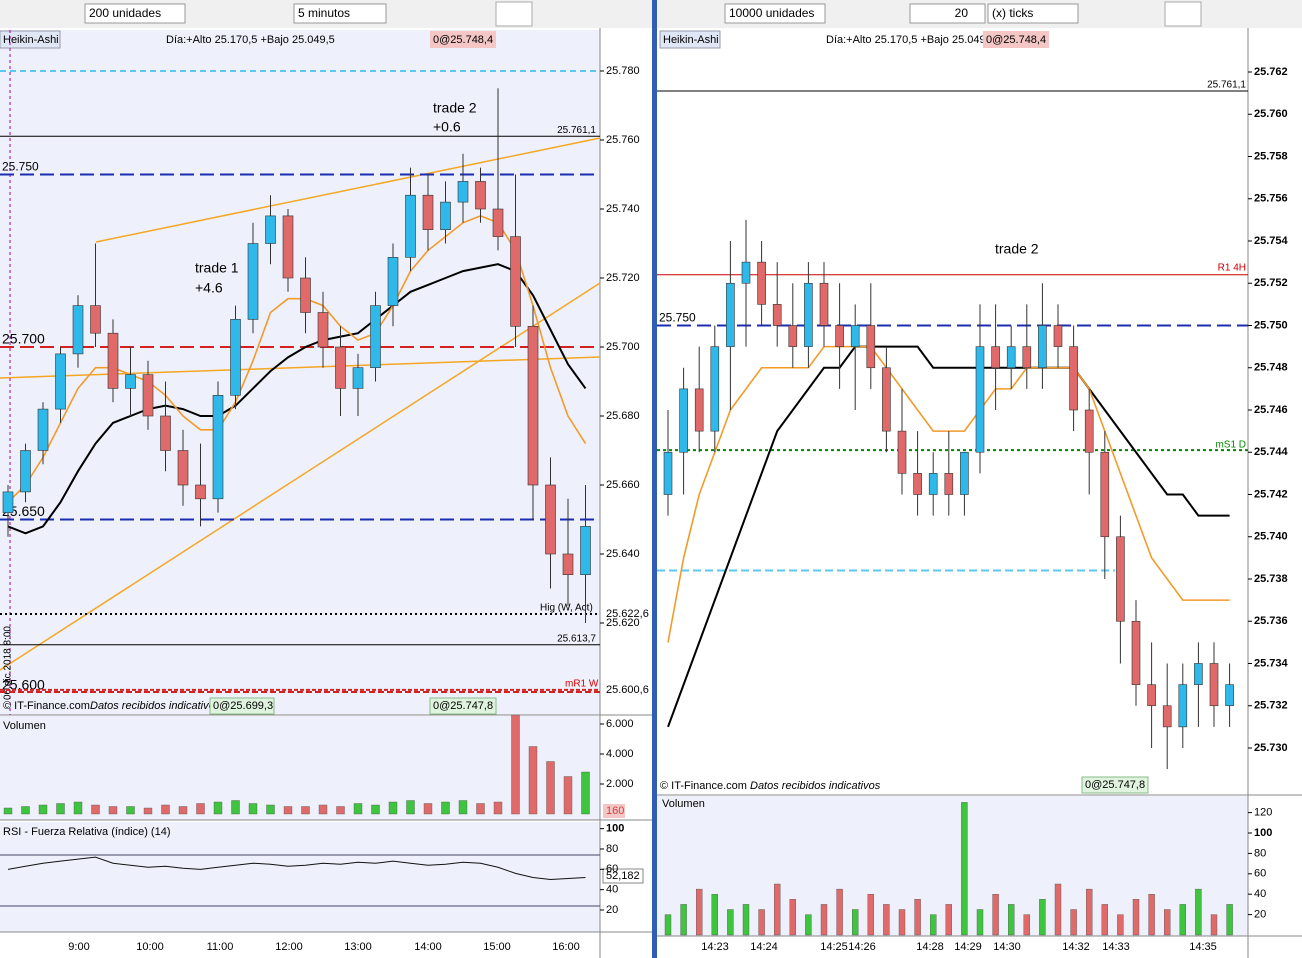 This screenshot has width=1302, height=958. I want to click on count-text: 20, so click(962, 13).